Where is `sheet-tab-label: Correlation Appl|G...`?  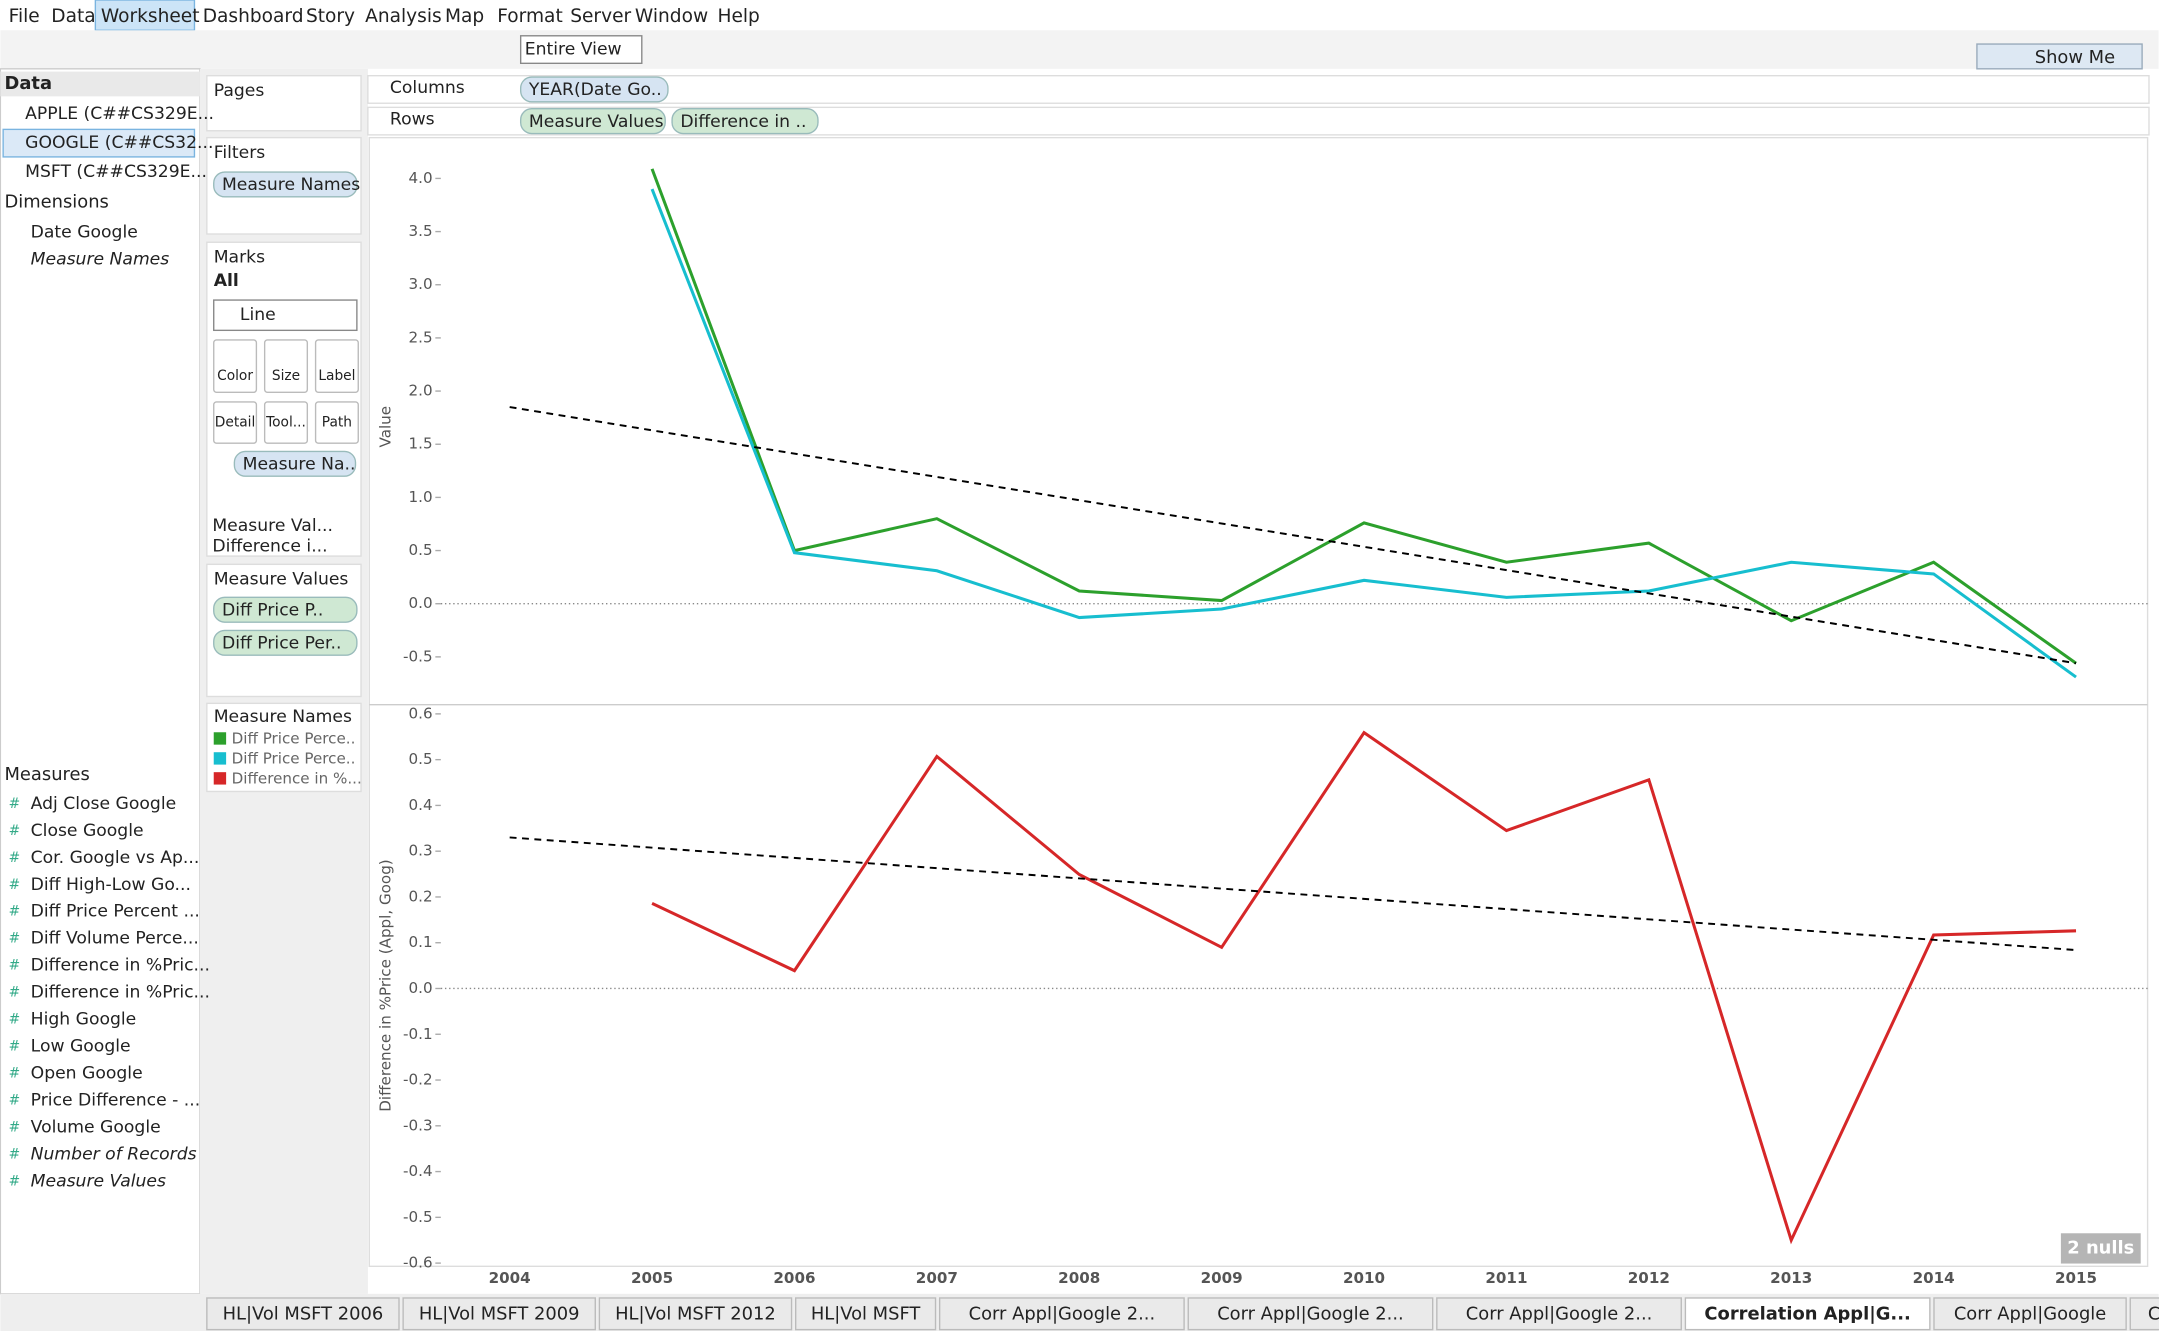
sheet-tab-label: Correlation Appl|G... is located at coordinates (1807, 1313).